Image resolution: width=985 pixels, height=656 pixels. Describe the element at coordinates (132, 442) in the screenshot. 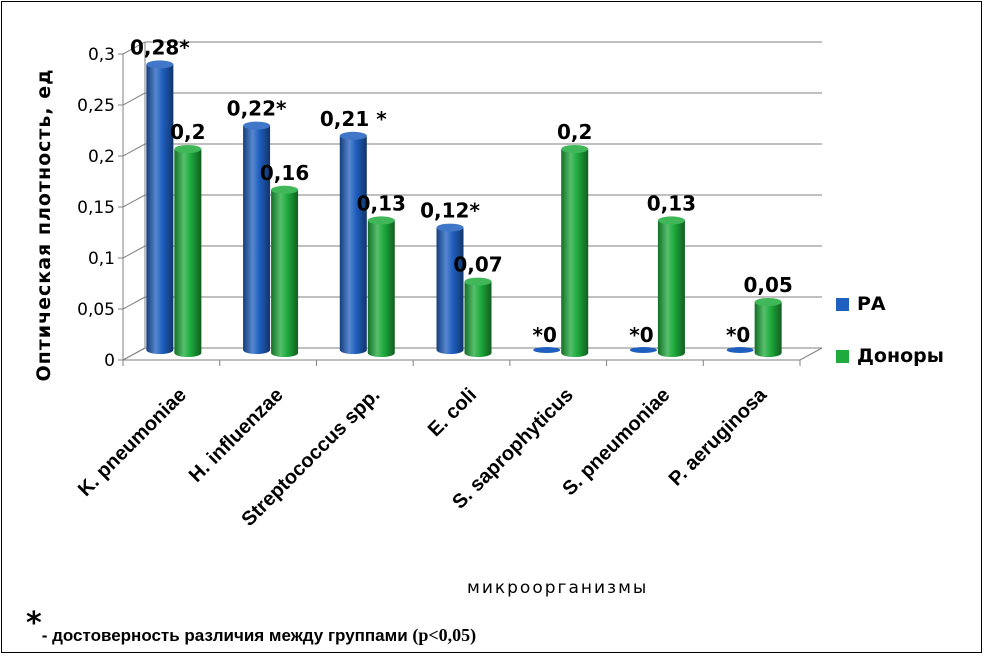

I see `x-tick-label: K. pneumoniae` at that location.